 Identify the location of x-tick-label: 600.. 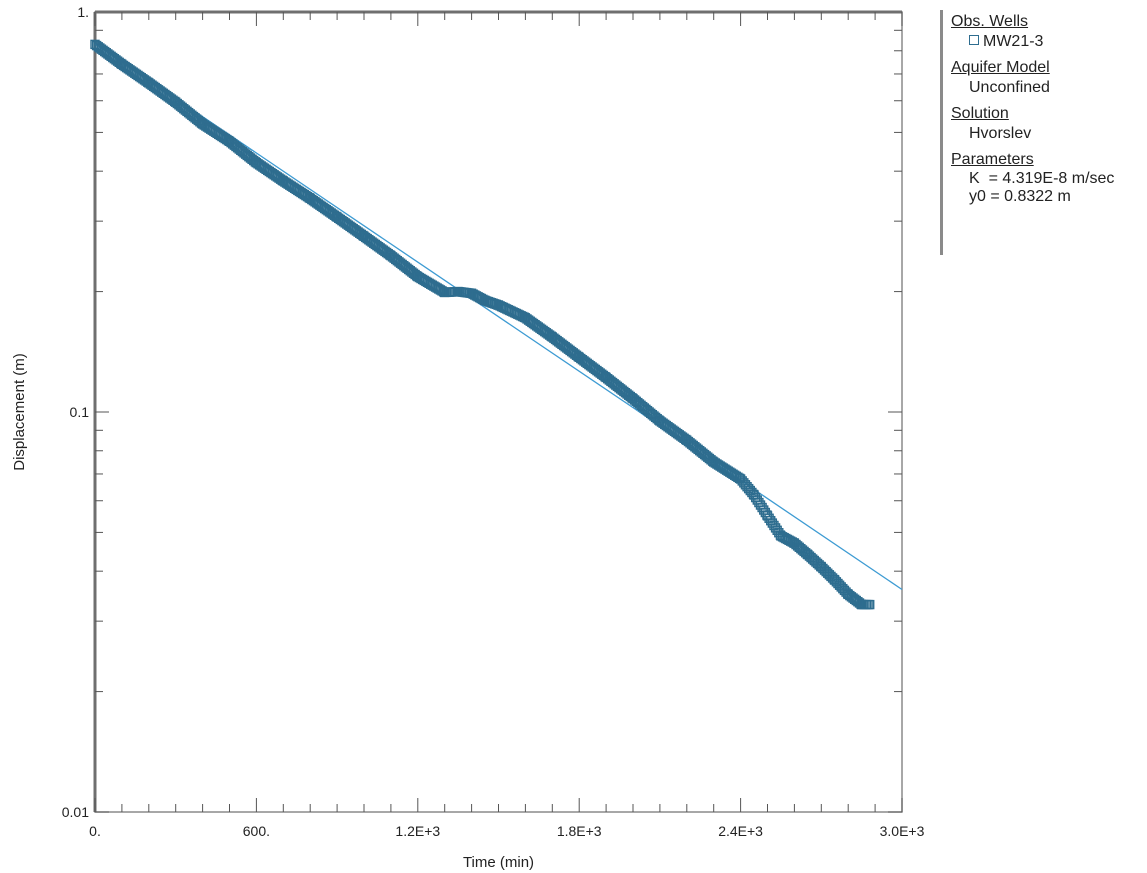
(256, 831).